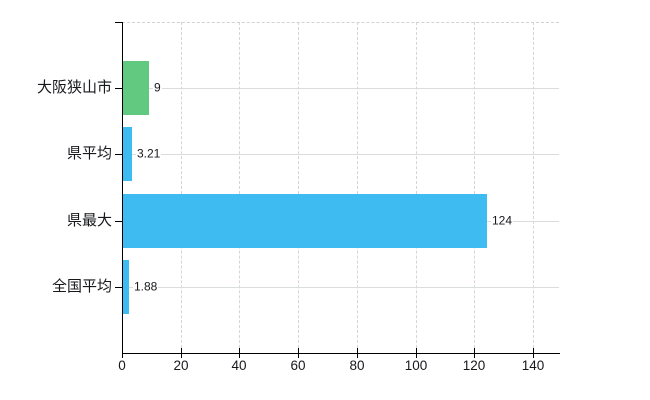  I want to click on category-label: 県平均, so click(89, 153).